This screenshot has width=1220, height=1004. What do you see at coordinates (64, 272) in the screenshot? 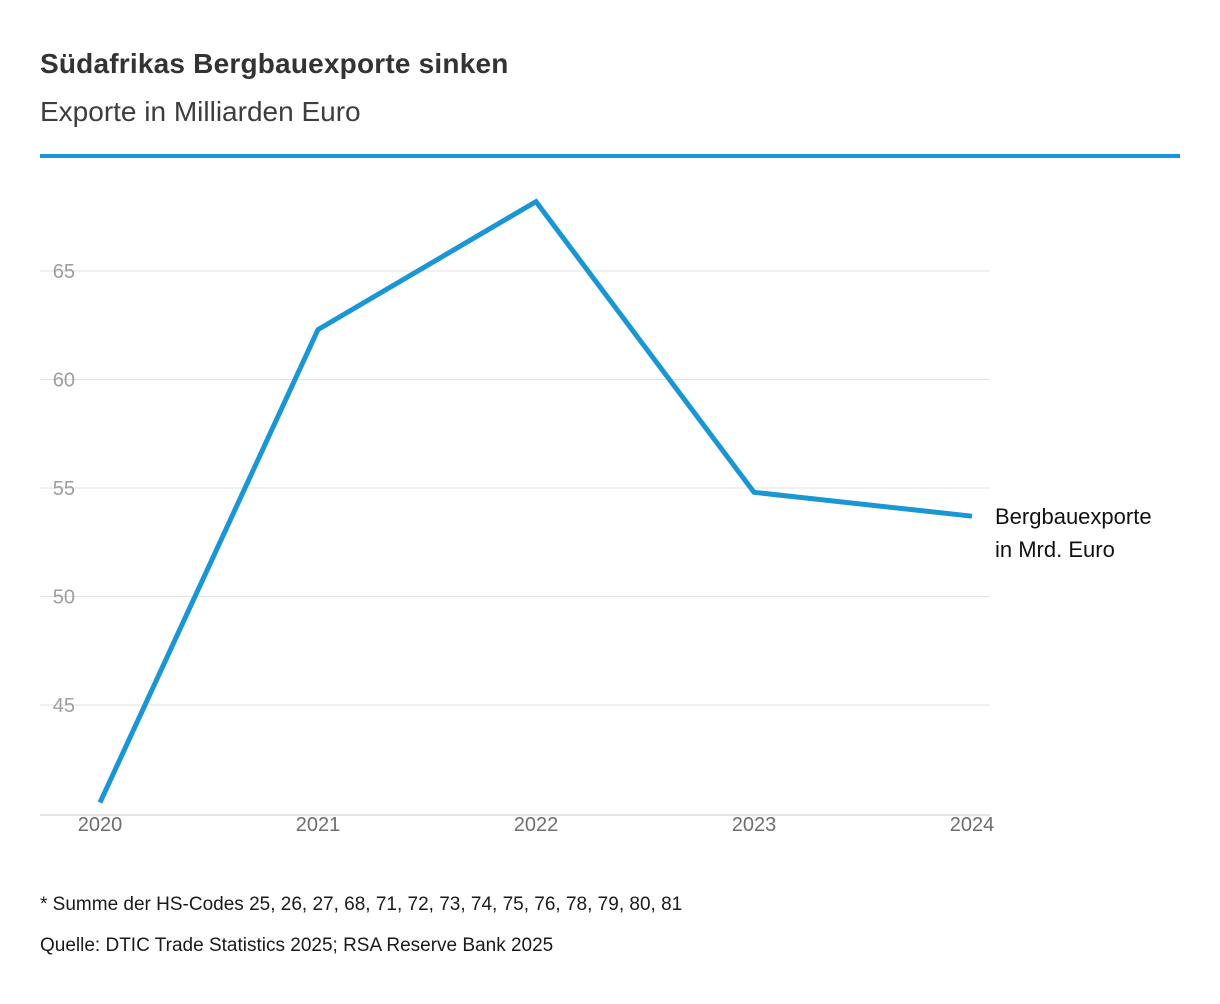
I see `y-tick-label: 65` at bounding box center [64, 272].